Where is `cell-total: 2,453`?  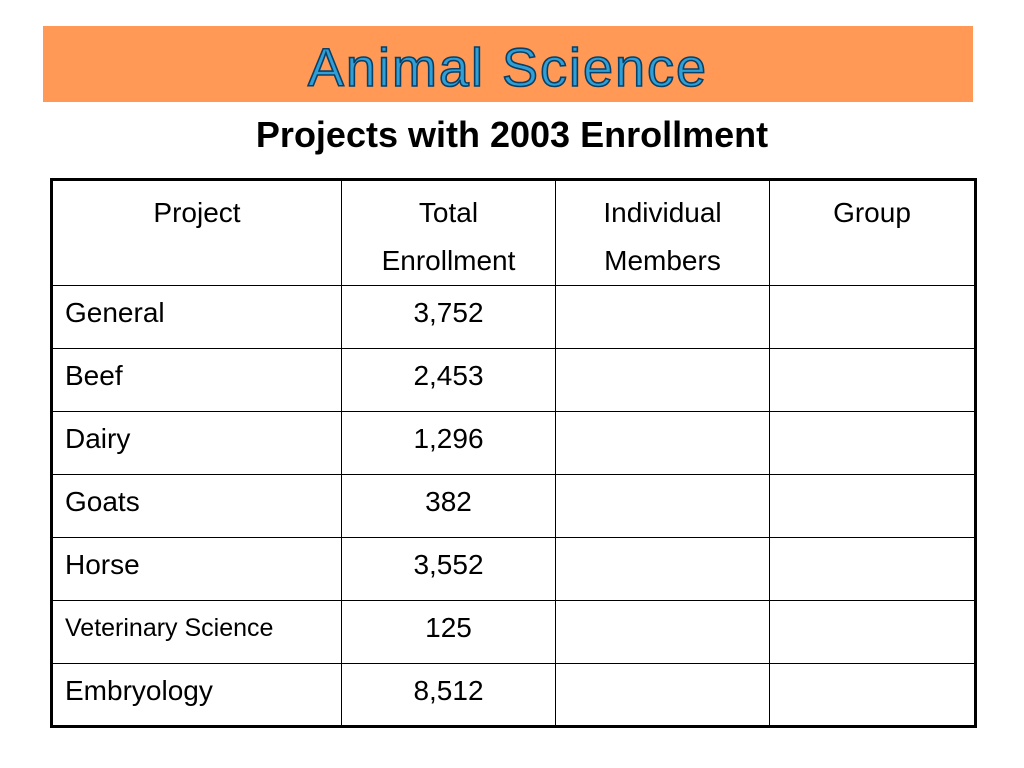
cell-total: 2,453 is located at coordinates (448, 380).